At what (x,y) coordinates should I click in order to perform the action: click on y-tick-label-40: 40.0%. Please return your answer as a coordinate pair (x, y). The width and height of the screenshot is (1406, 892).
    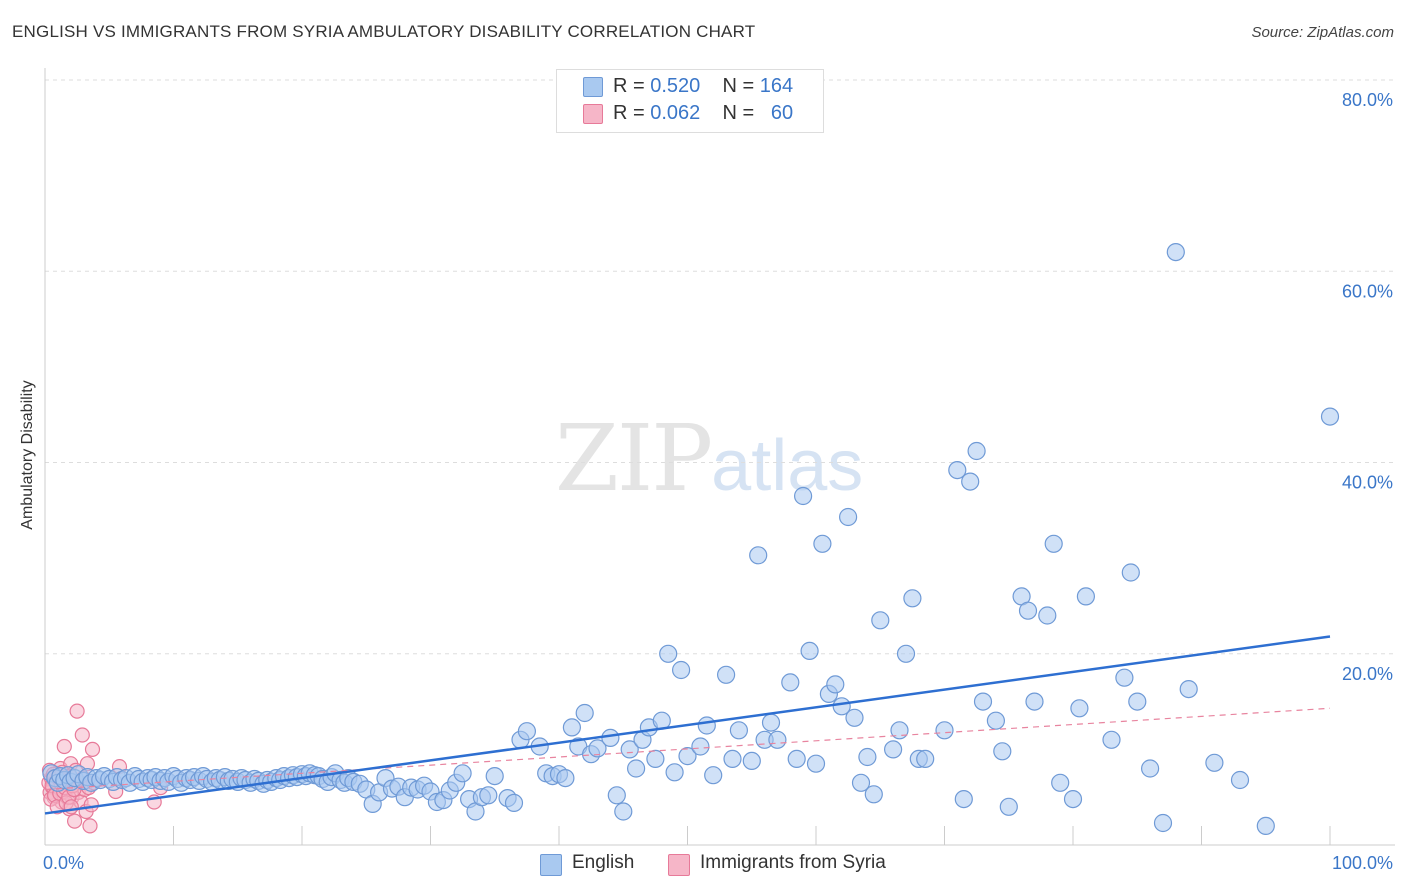
    Looking at the image, I should click on (1367, 483).